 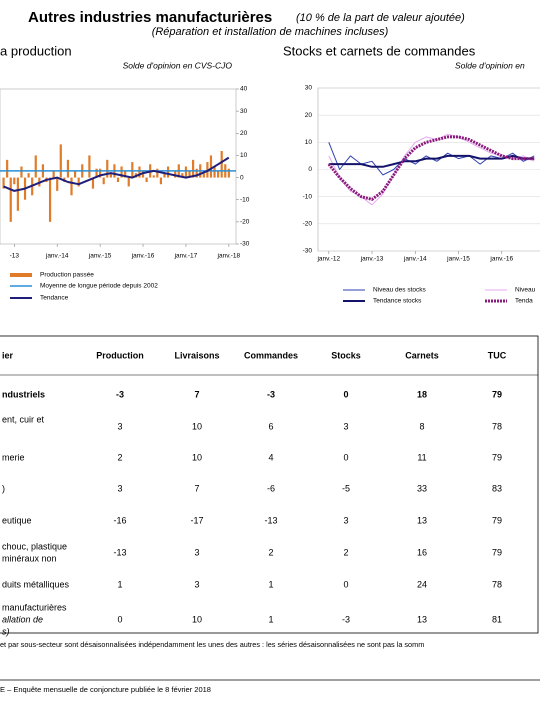 What do you see at coordinates (497, 584) in the screenshot?
I see `table-cell: 78` at bounding box center [497, 584].